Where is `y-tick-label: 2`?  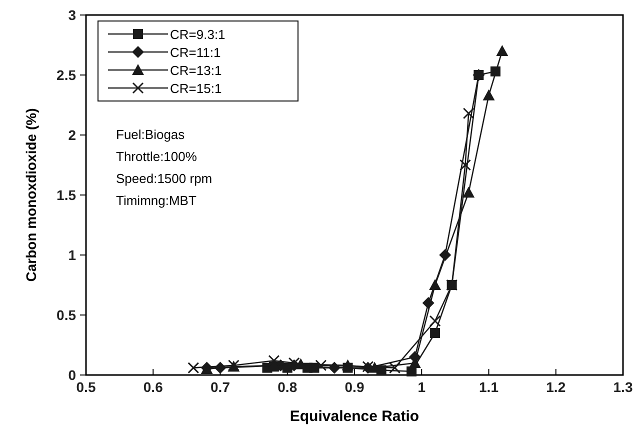
y-tick-label: 2 is located at coordinates (72, 135).